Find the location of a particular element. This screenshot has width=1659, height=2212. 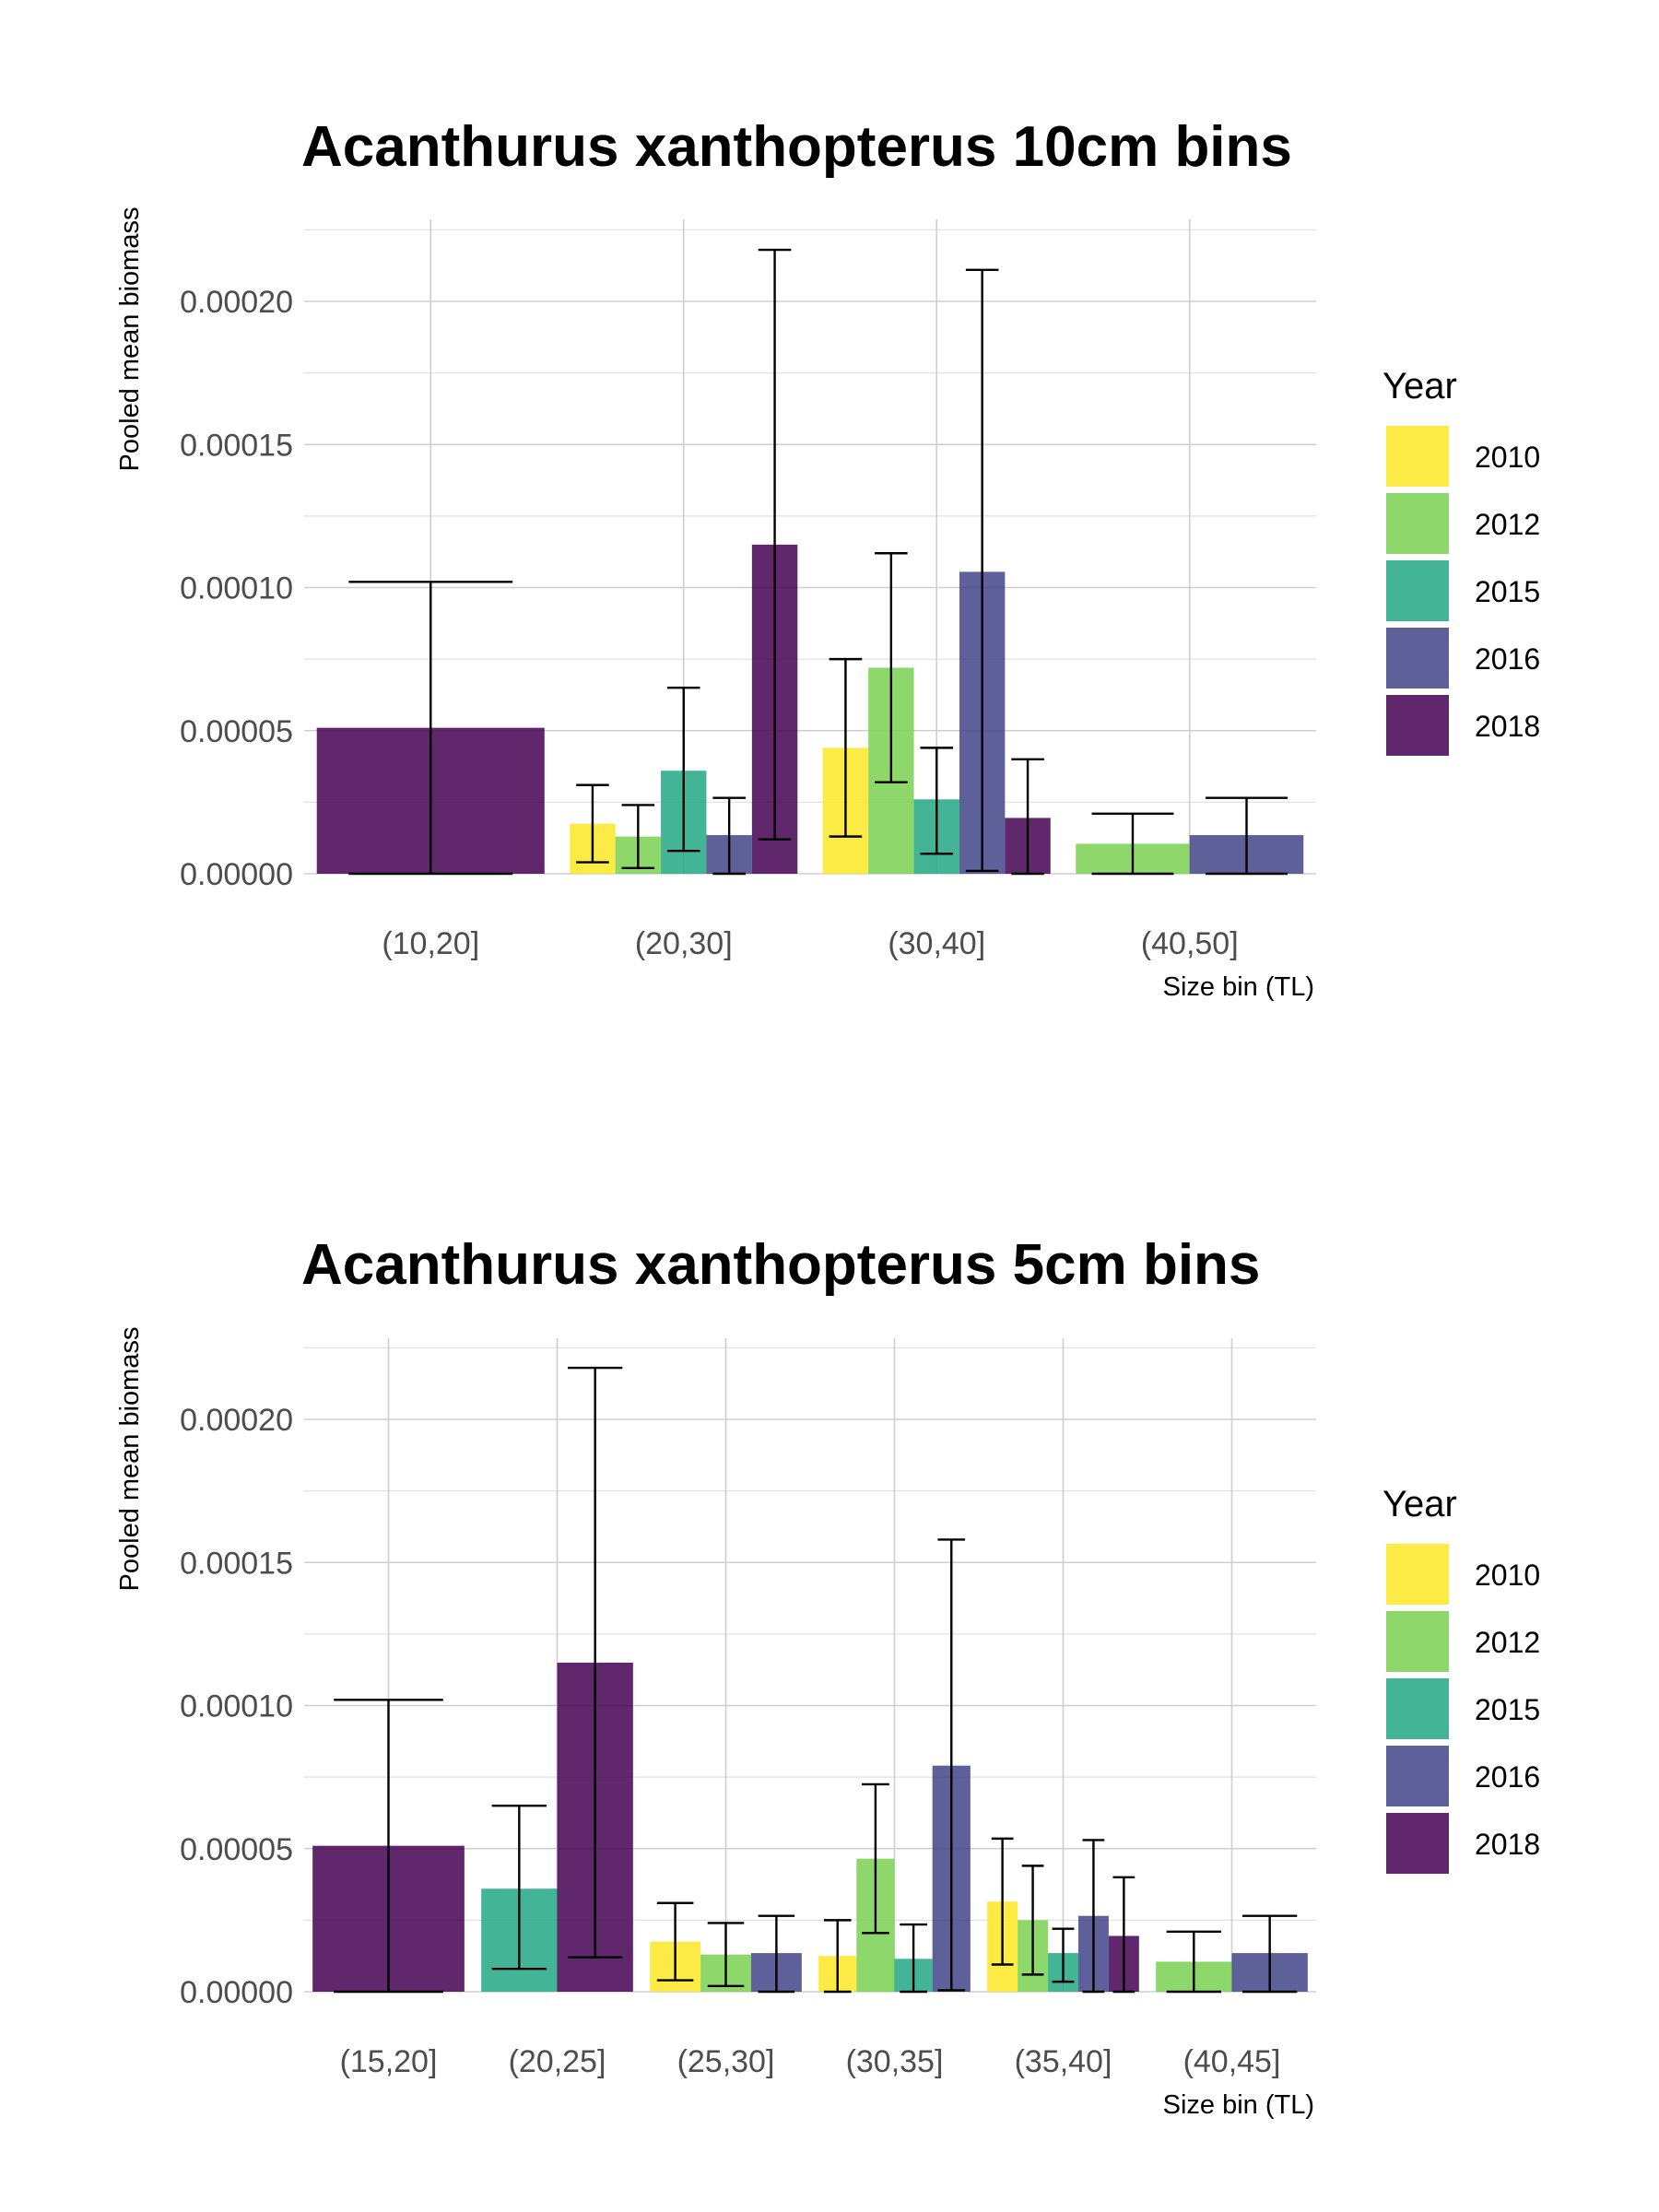

x-tick-label: (15,20] is located at coordinates (389, 2061).